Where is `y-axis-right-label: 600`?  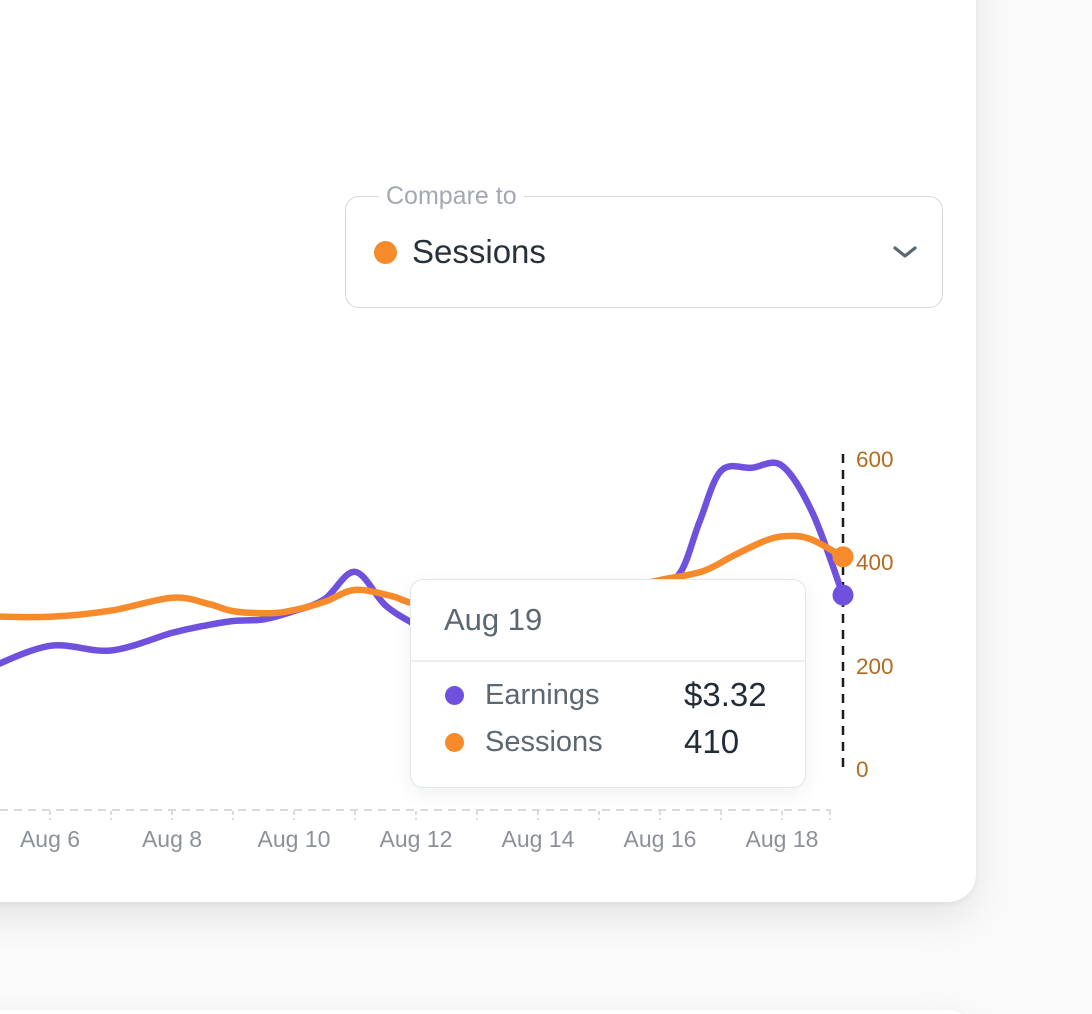
y-axis-right-label: 600 is located at coordinates (875, 459).